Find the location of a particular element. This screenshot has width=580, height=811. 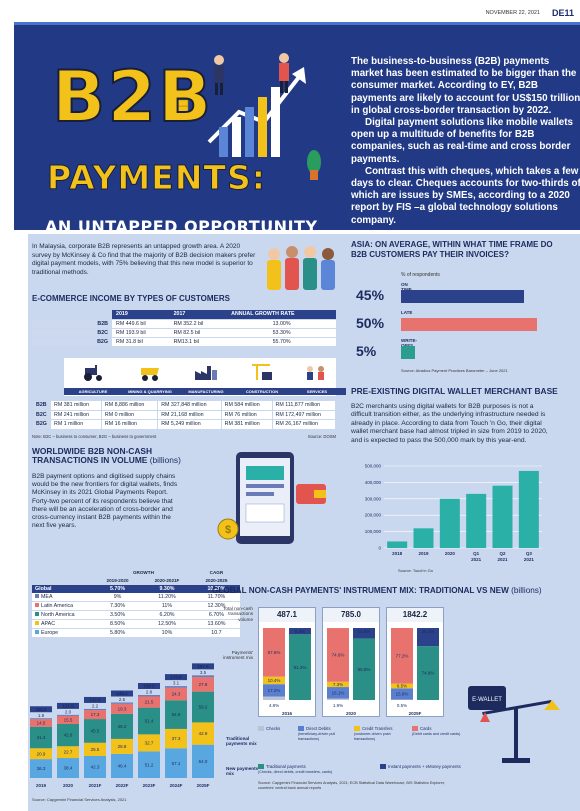

total-value-label: 145.1 is located at coordinates (122, 693).